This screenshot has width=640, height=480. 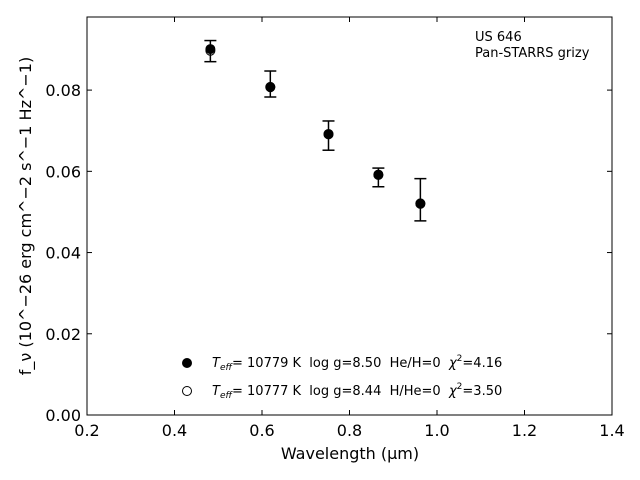 What do you see at coordinates (86, 430) in the screenshot?
I see `x-tick-label: 0.2` at bounding box center [86, 430].